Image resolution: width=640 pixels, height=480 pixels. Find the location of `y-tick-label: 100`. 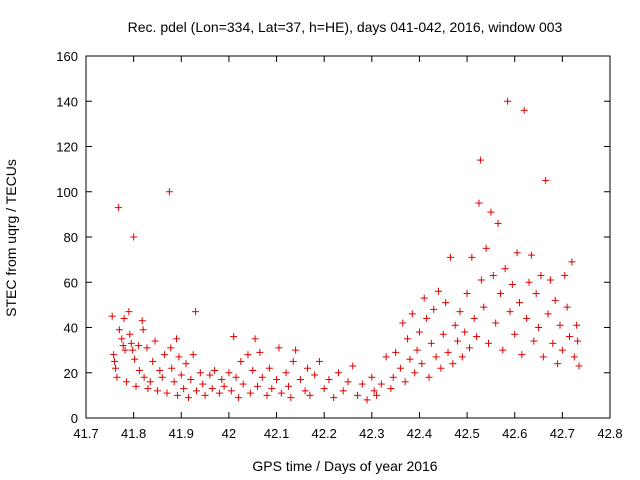

y-tick-label: 100 is located at coordinates (67, 192).